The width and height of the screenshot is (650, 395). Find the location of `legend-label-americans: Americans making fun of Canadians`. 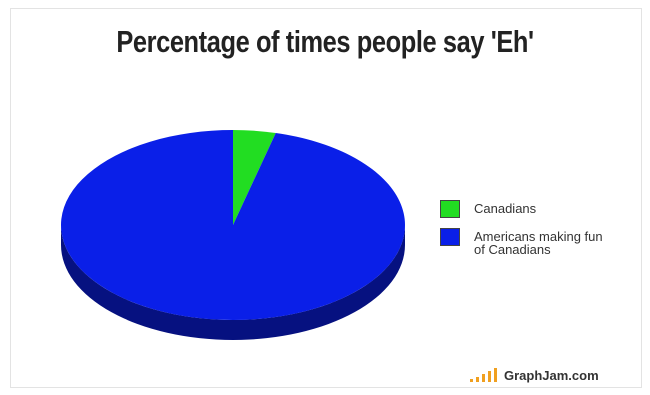

legend-label-americans: Americans making fun of Canadians is located at coordinates (538, 243).